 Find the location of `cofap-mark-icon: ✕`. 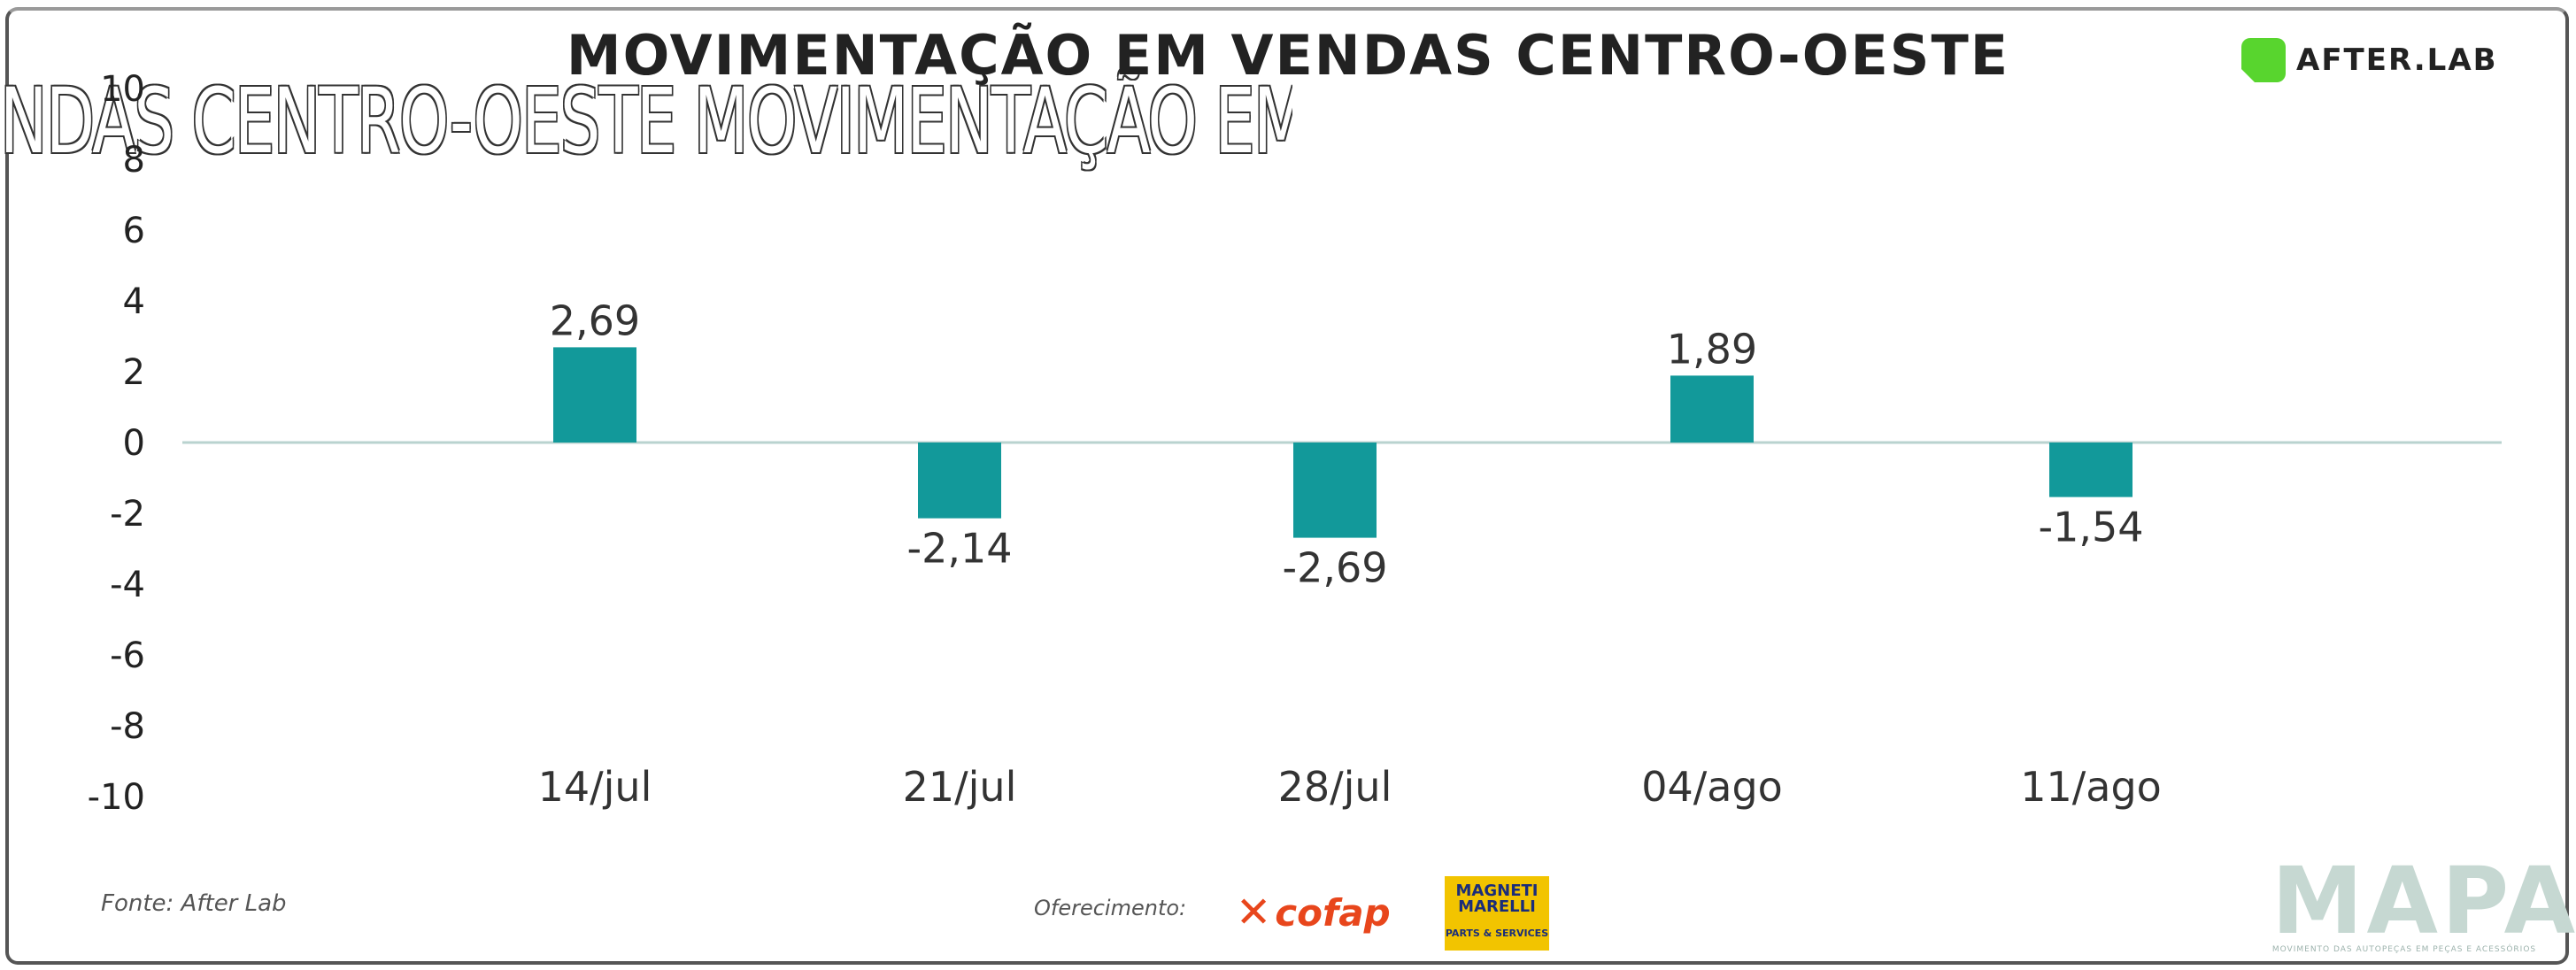

cofap-mark-icon: ✕ is located at coordinates (1254, 912).